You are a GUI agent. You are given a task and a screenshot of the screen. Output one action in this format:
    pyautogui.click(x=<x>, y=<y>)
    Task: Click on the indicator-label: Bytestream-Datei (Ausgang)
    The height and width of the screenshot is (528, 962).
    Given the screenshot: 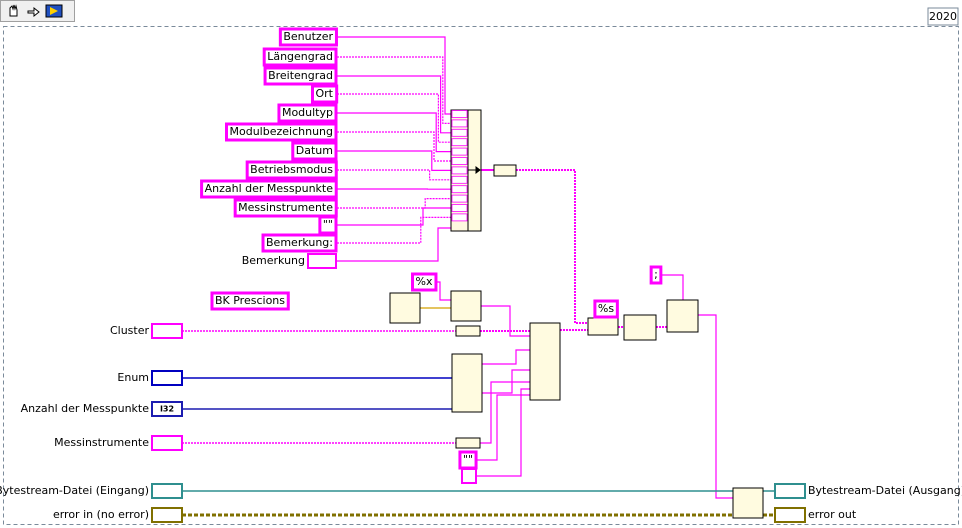 What is the action you would take?
    pyautogui.click(x=885, y=490)
    